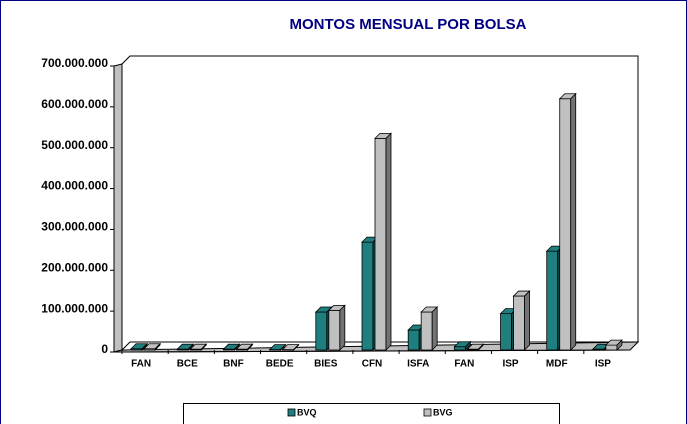  Describe the element at coordinates (443, 412) in the screenshot. I see `legend-label: BVG` at that location.